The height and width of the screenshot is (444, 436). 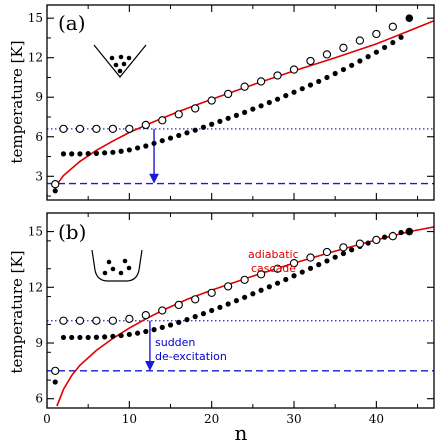 I want to click on adiabatic-cascade-label-line2: cascade, so click(x=273, y=268).